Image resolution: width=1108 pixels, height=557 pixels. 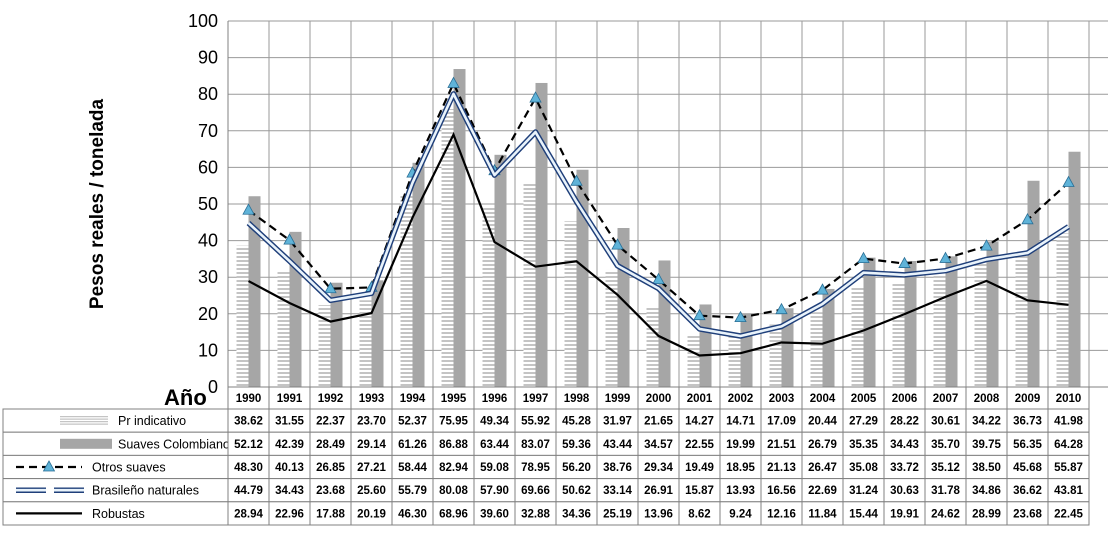 I want to click on table-cell-value: 26.79, so click(x=822, y=445).